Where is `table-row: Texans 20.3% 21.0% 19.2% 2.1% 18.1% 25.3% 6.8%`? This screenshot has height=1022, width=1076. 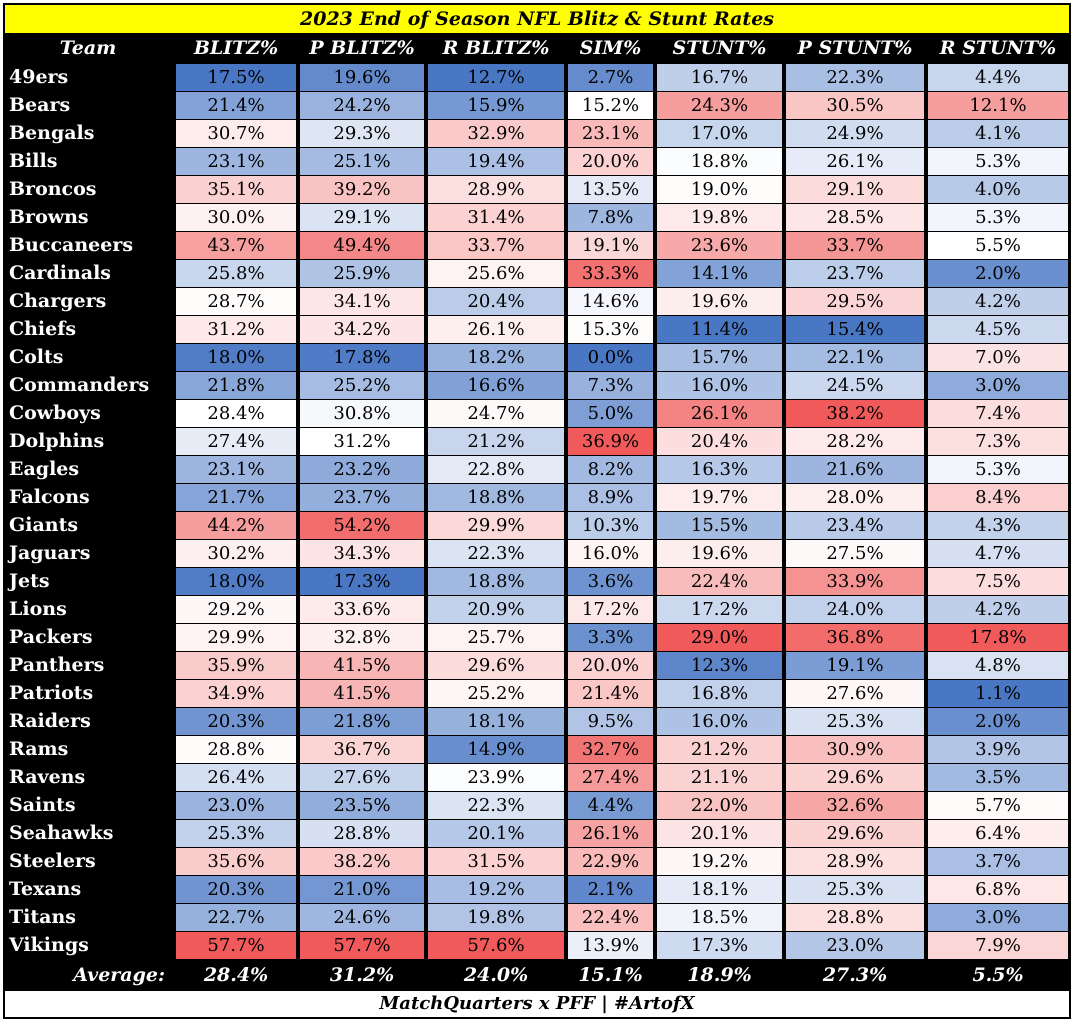
table-row: Texans 20.3% 21.0% 19.2% 2.1% 18.1% 25.3% 6.8% is located at coordinates (537, 889).